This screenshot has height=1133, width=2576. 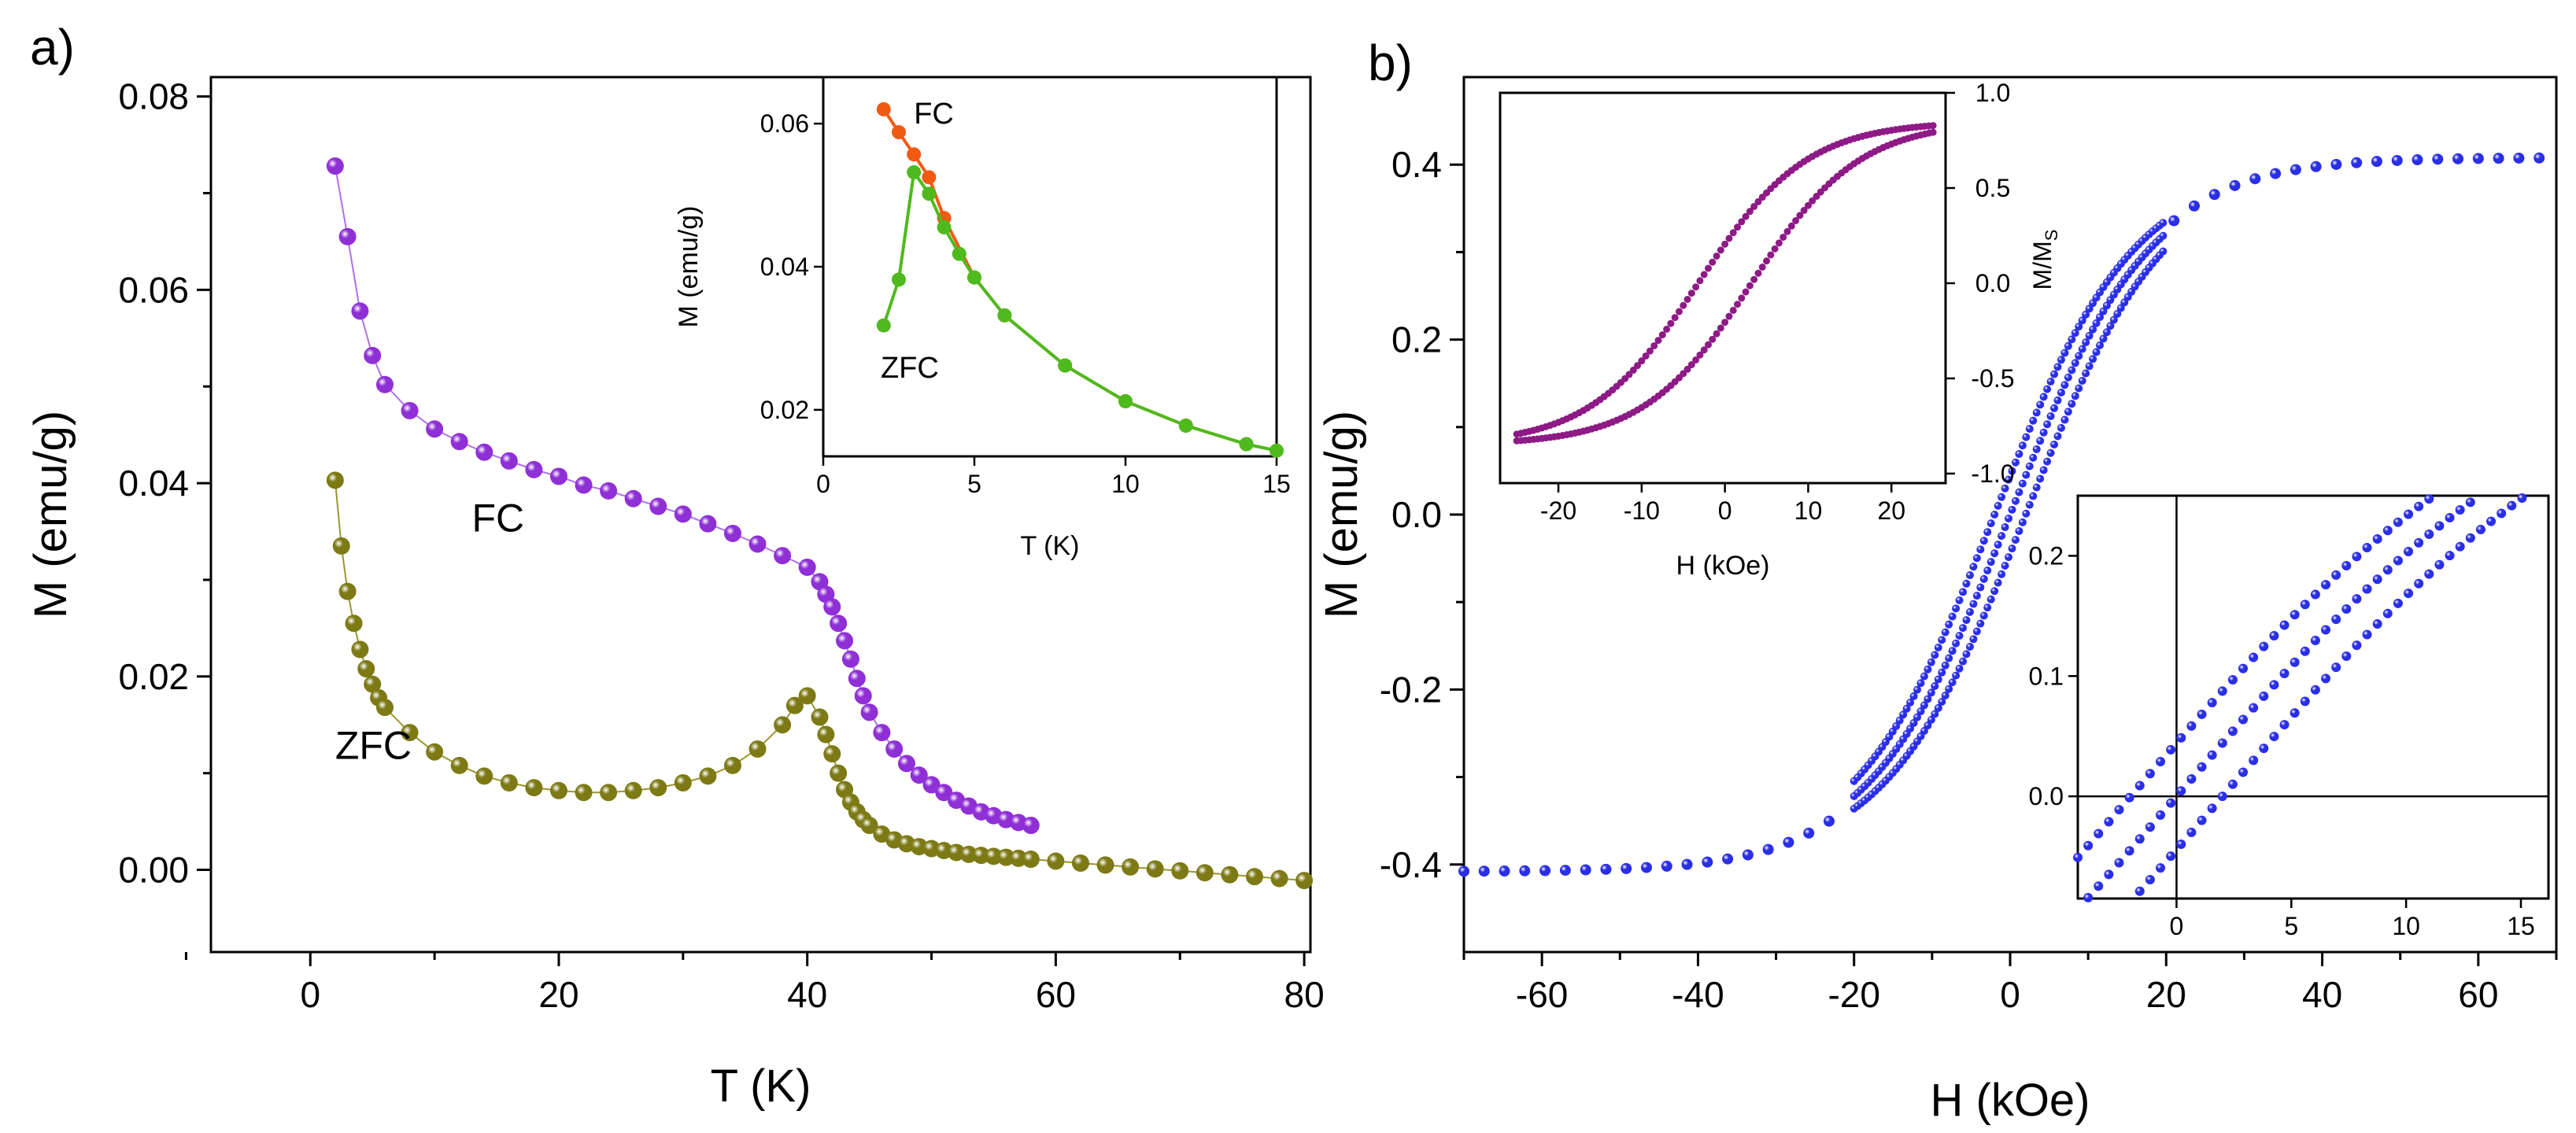 I want to click on b-main-x-tick-label: -40, so click(x=1698, y=994).